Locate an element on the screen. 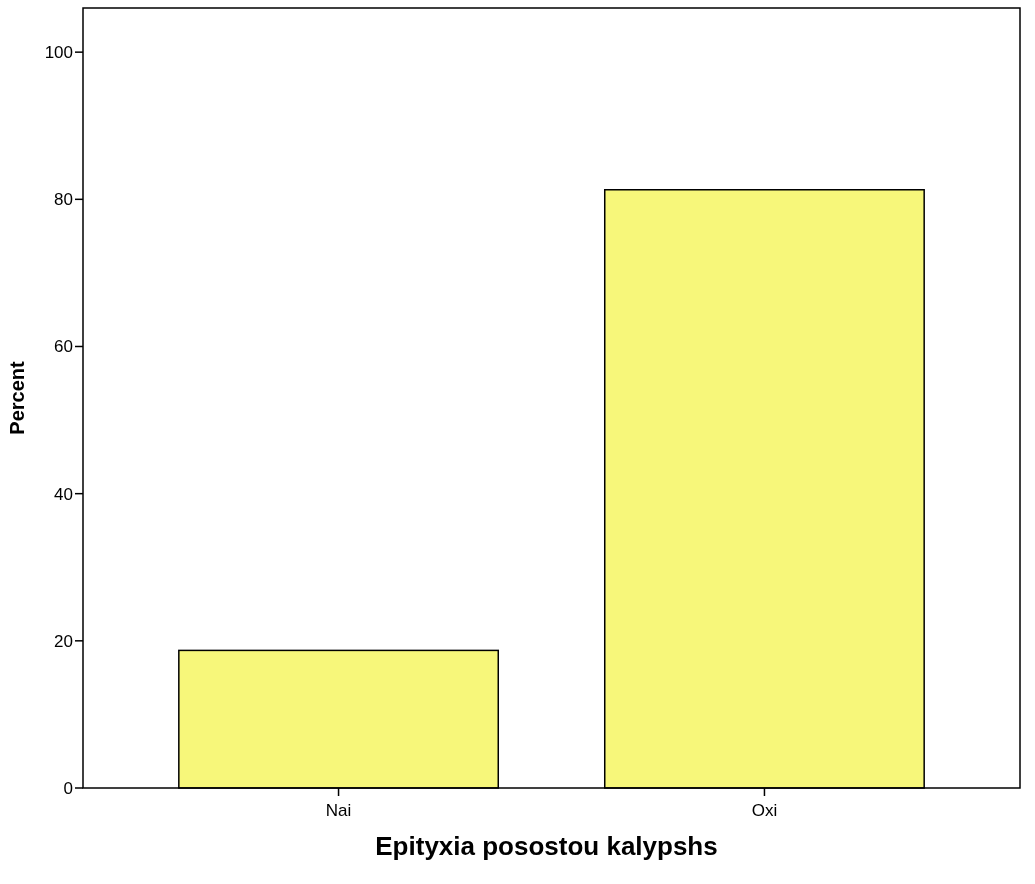 This screenshot has height=884, width=1035. y-tick-label: 40 is located at coordinates (63, 494).